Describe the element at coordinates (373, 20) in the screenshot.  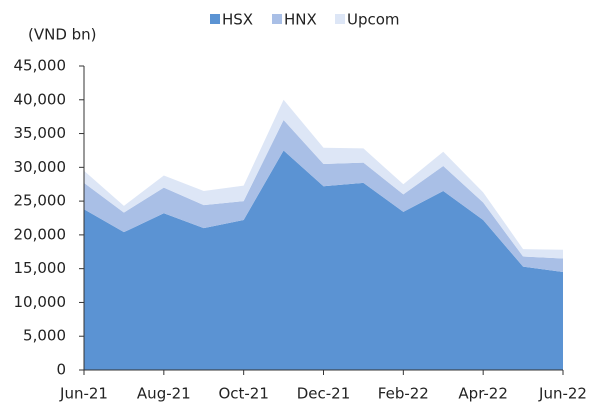
I see `legend-label: Upcom` at that location.